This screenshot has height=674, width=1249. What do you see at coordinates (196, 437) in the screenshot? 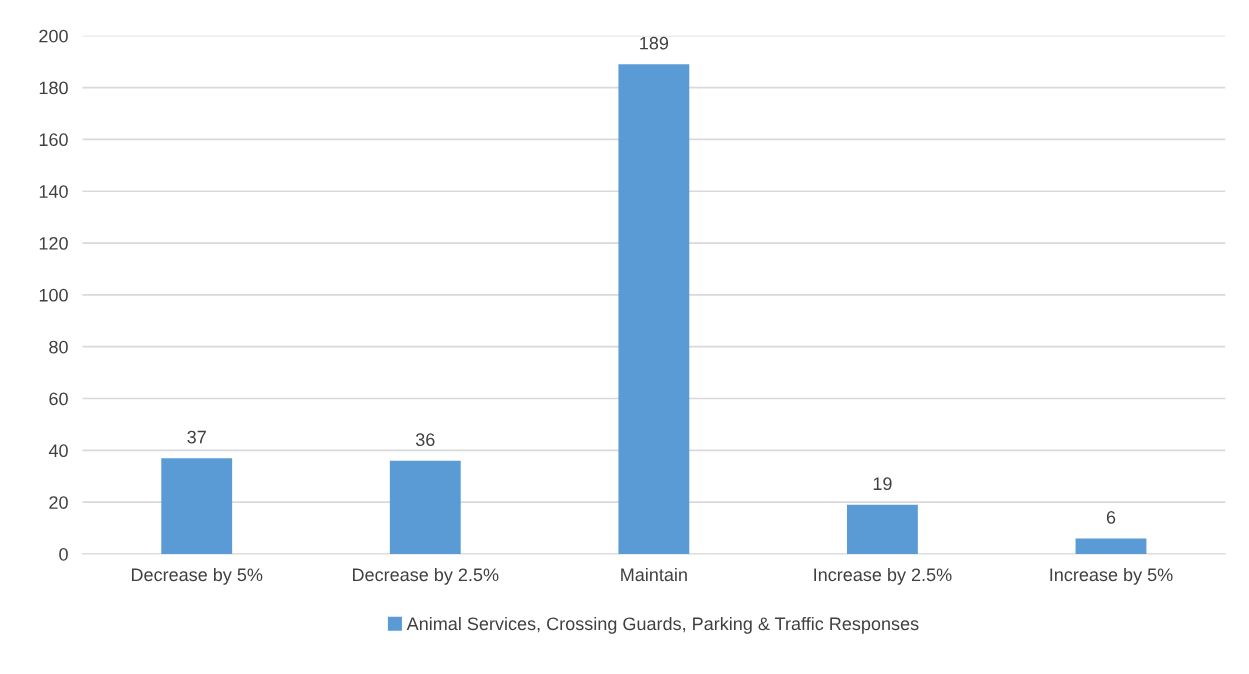
I see `data-label: 37` at bounding box center [196, 437].